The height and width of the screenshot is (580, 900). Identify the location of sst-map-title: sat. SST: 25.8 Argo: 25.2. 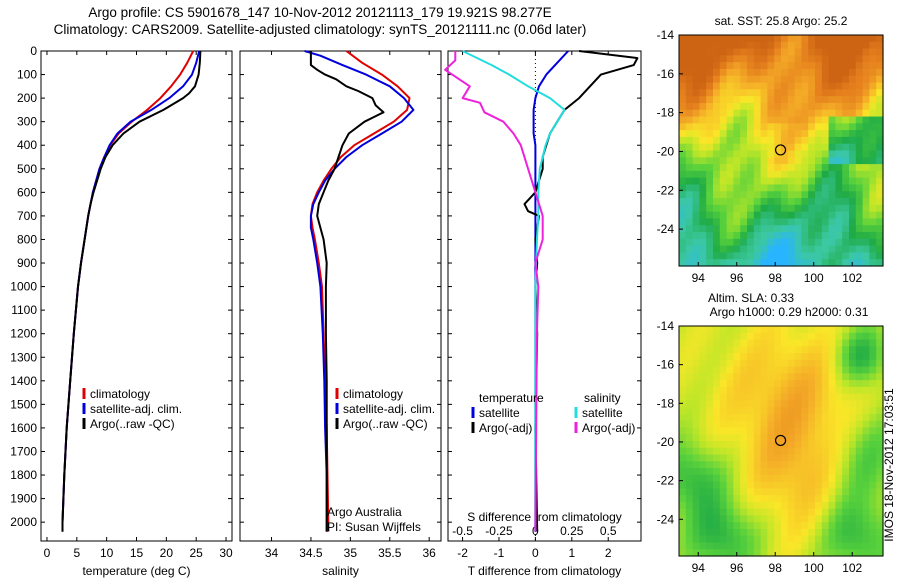
(781, 21).